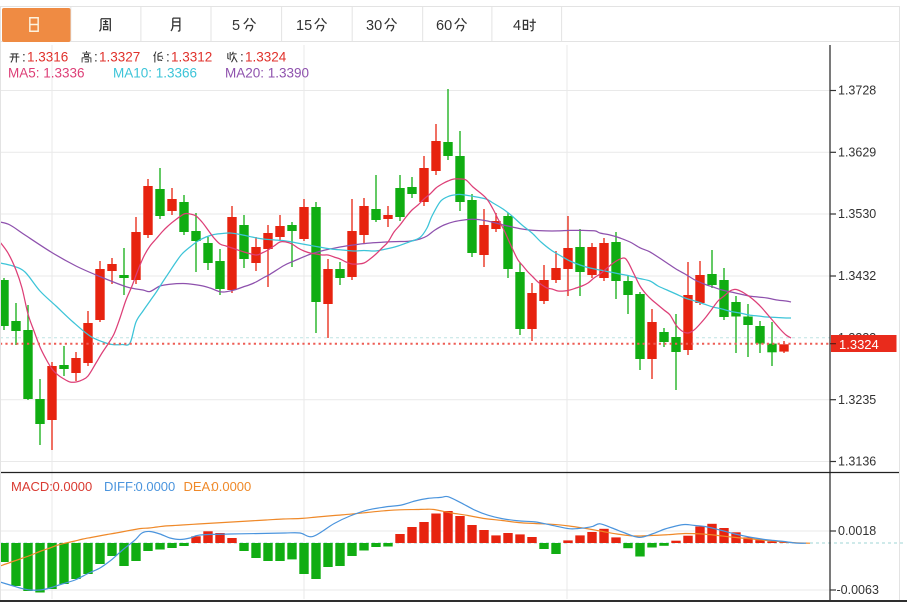 The height and width of the screenshot is (609, 907). What do you see at coordinates (858, 590) in the screenshot?
I see `svg-text: -0.0063` at bounding box center [858, 590].